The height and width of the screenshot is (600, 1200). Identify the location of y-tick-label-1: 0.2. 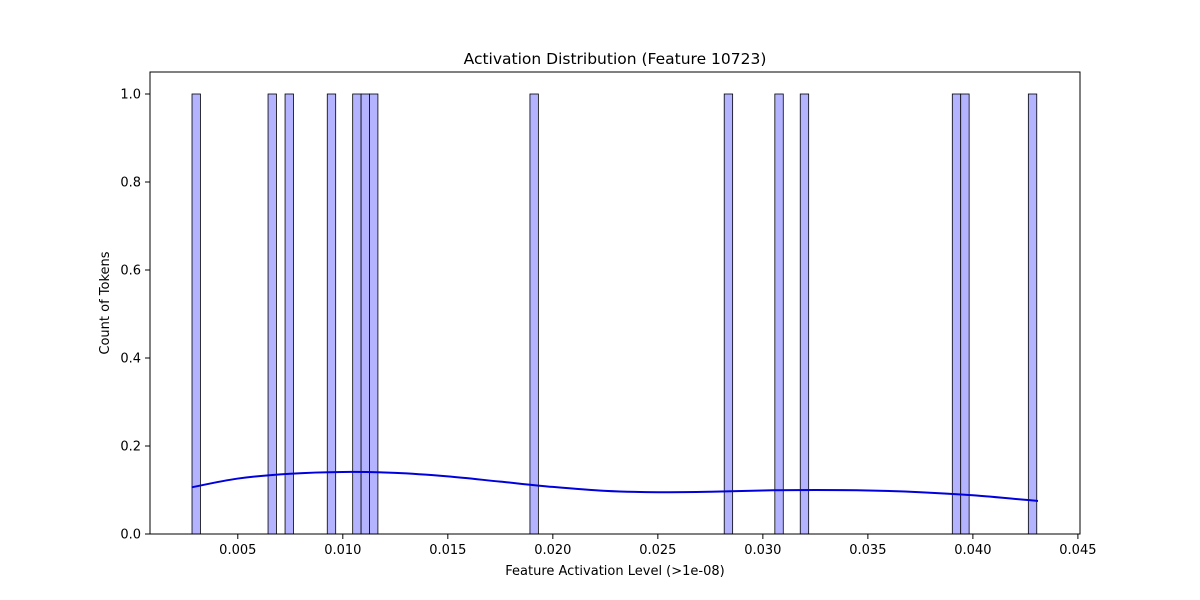
(130, 447).